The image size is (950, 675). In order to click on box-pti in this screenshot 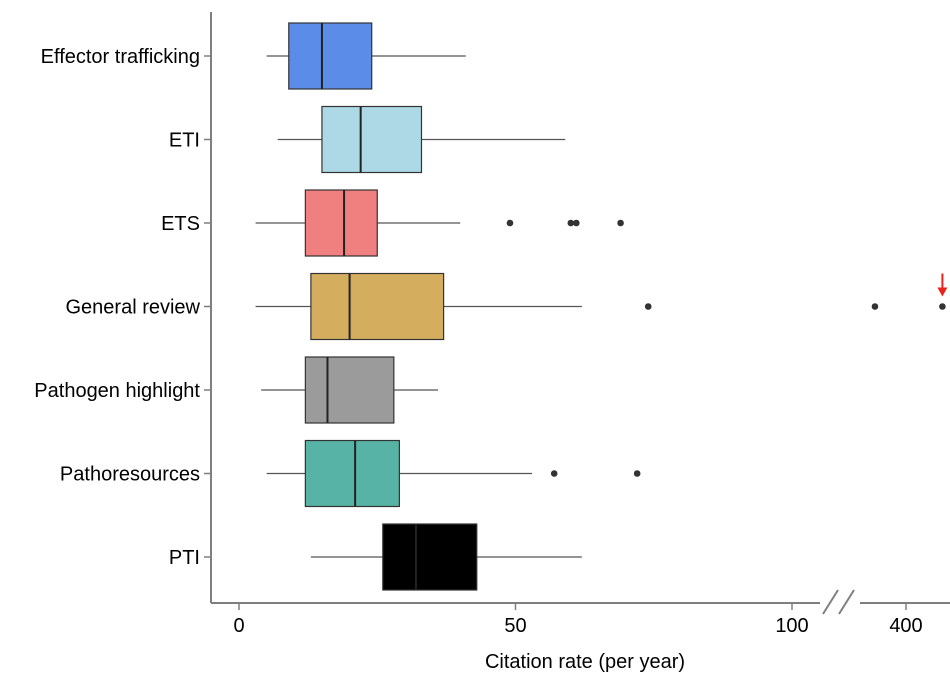, I will do `click(446, 557)`.